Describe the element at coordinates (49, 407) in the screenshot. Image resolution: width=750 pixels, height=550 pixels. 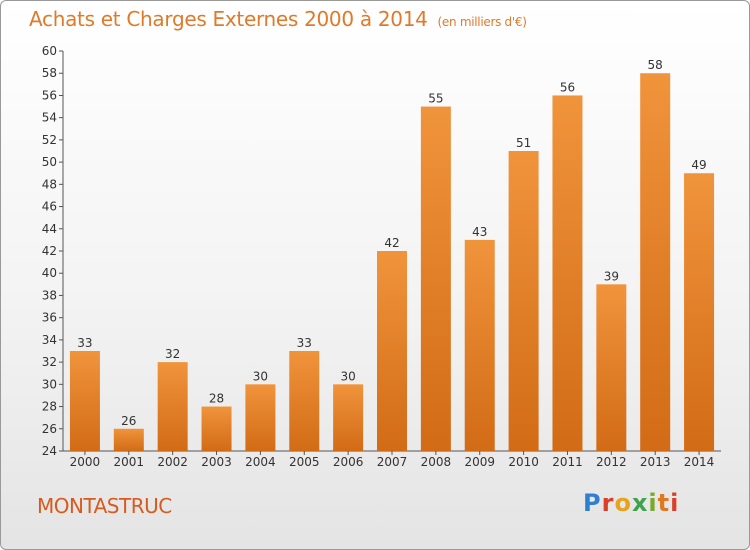
I see `y-tick-label: 28` at that location.